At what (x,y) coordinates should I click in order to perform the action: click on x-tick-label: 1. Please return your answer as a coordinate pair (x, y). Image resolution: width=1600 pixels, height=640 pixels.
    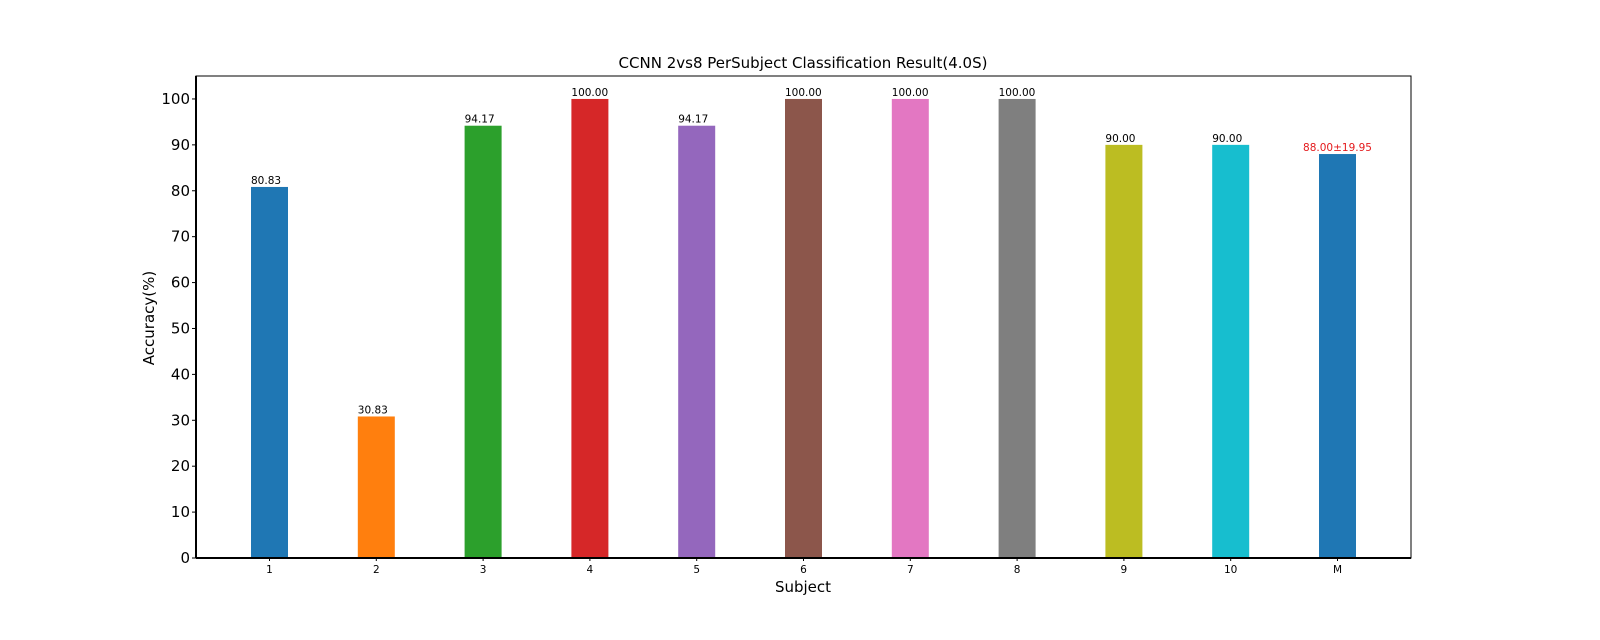
    Looking at the image, I should click on (269, 570).